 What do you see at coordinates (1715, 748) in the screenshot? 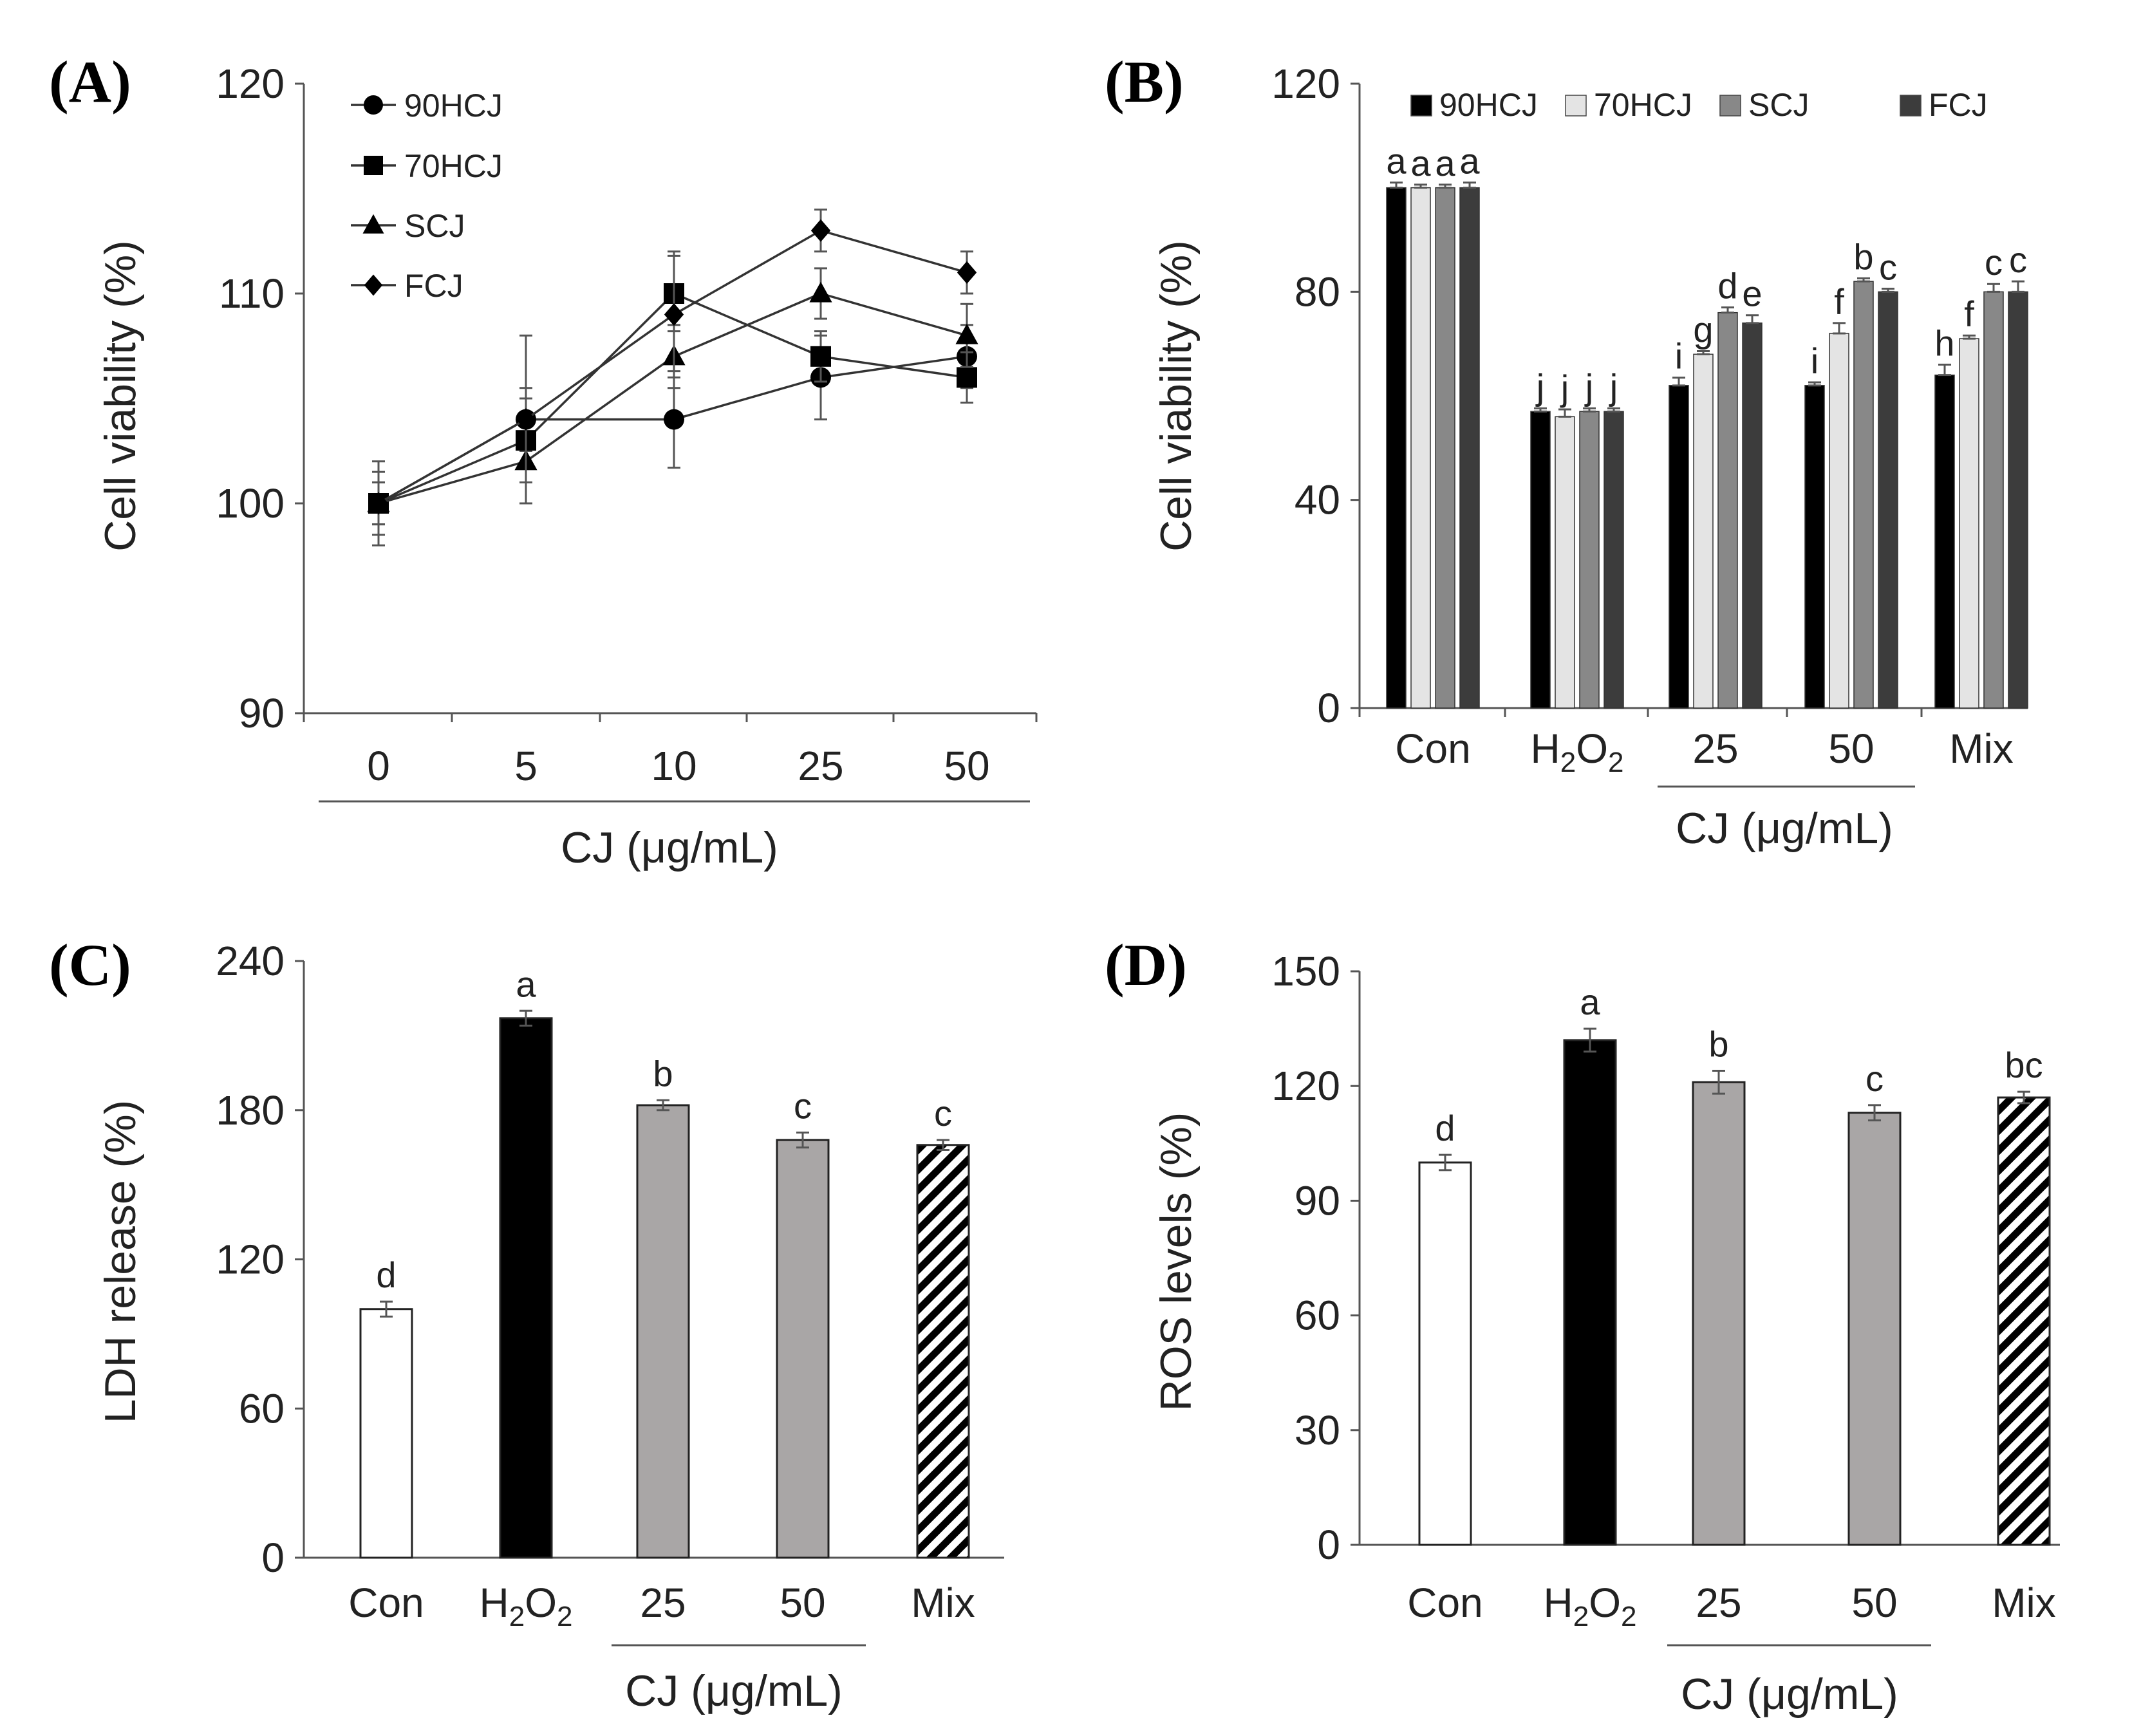
I see `panel-b-x-tick-label: 25` at bounding box center [1715, 748].